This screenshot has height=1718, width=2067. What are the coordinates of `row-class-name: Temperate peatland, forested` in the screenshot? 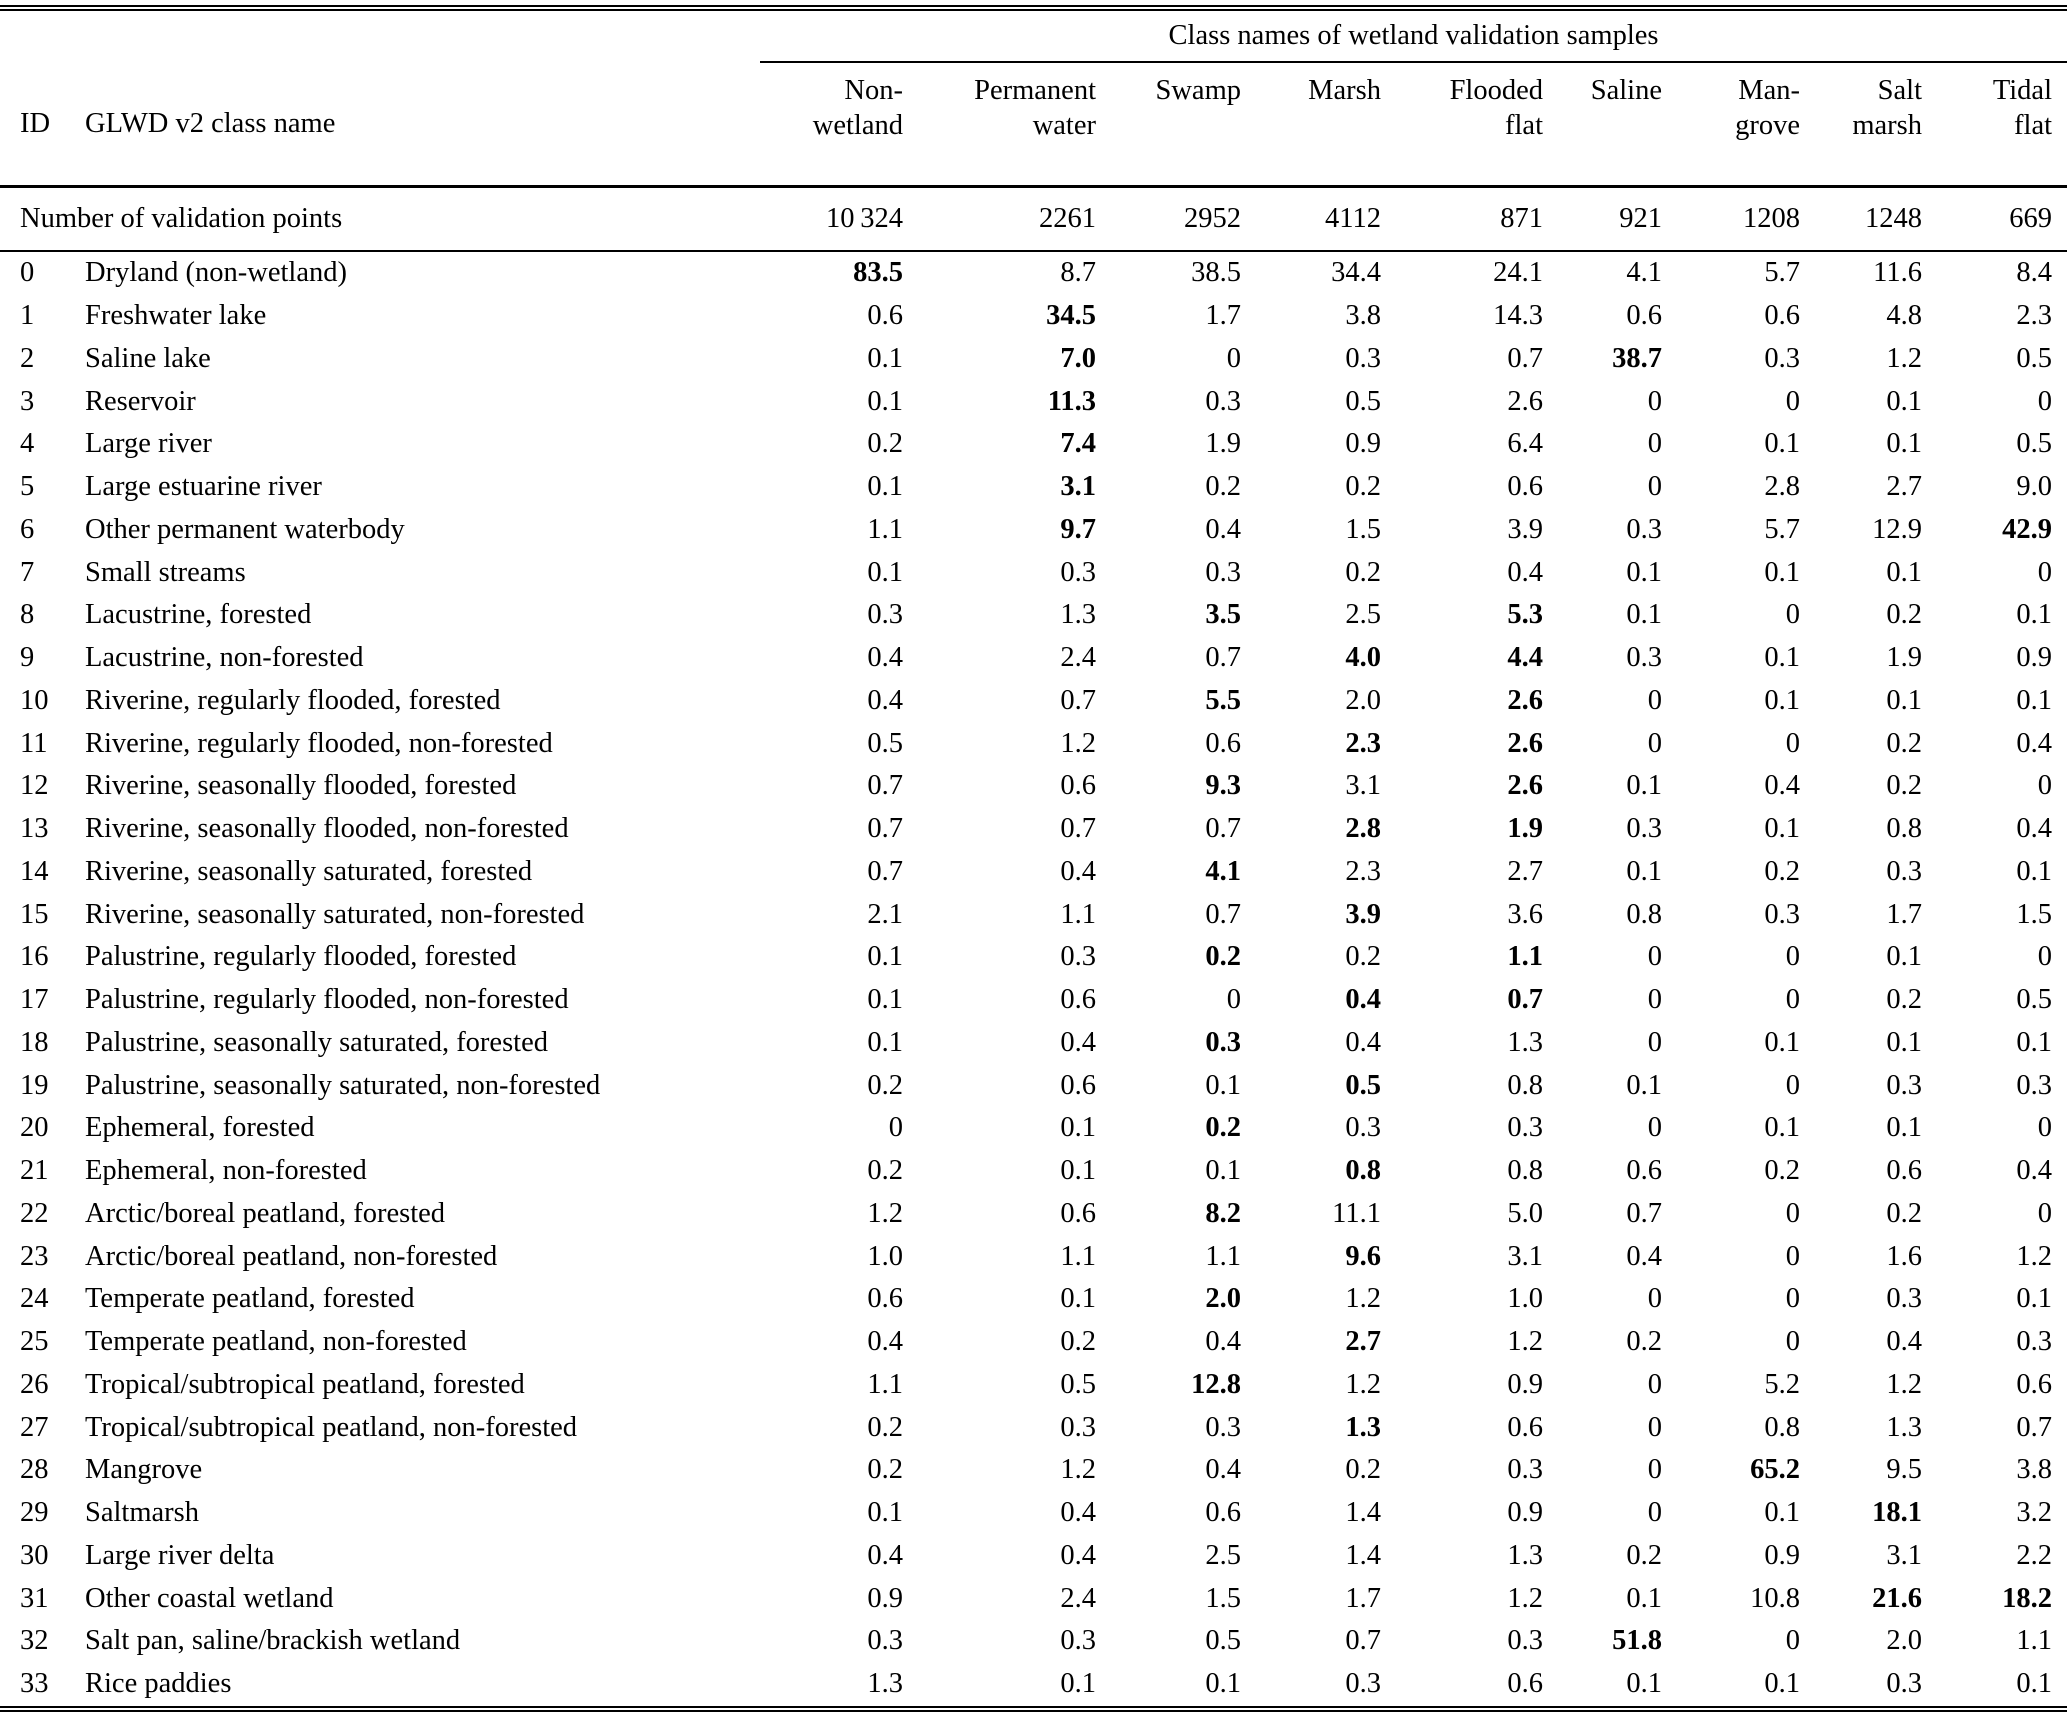 It's located at (250, 1299).